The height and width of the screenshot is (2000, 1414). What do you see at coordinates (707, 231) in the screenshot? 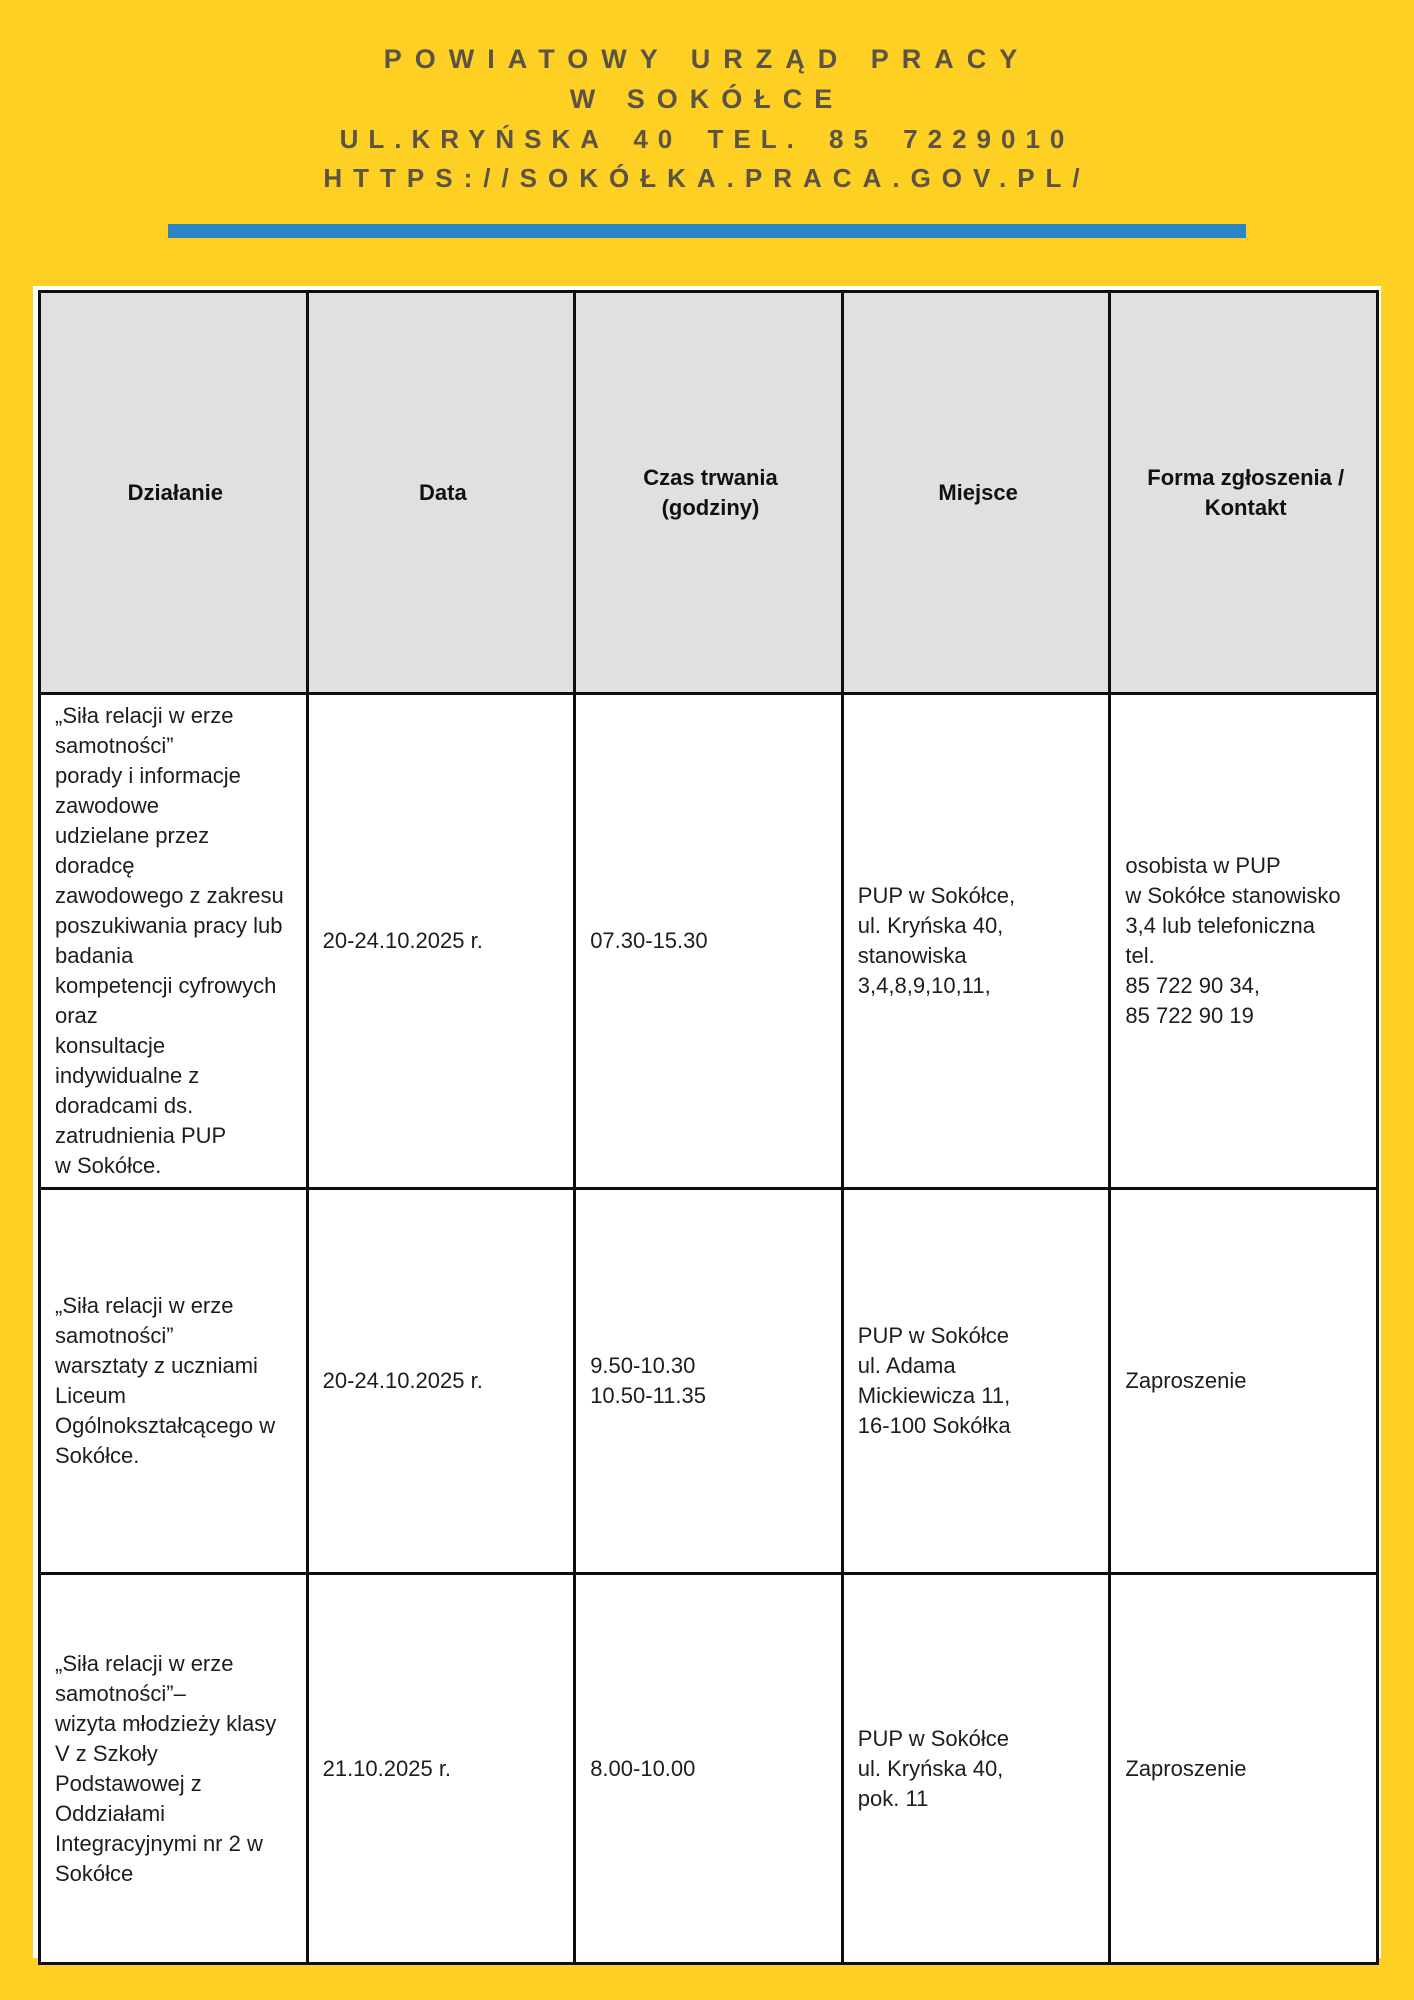
I see `divider-bar` at bounding box center [707, 231].